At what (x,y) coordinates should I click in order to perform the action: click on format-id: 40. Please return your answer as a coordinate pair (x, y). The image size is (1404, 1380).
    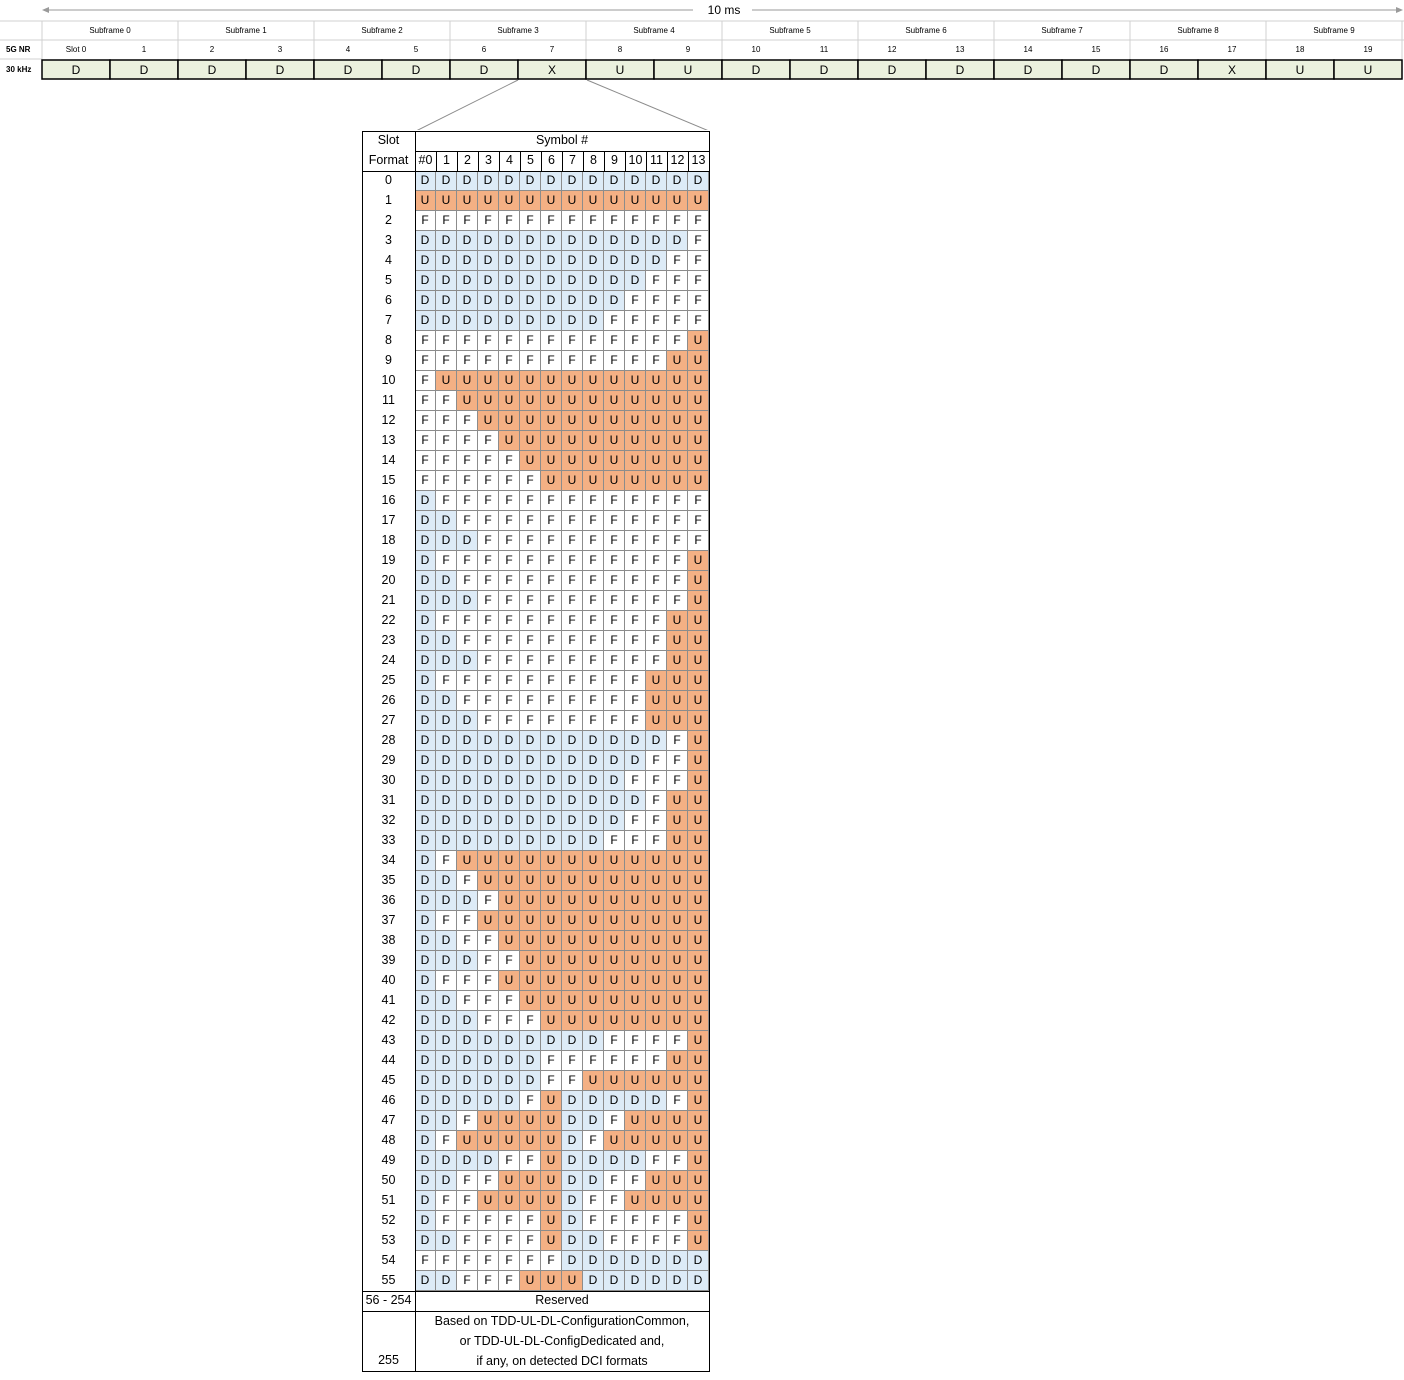
    Looking at the image, I should click on (388, 980).